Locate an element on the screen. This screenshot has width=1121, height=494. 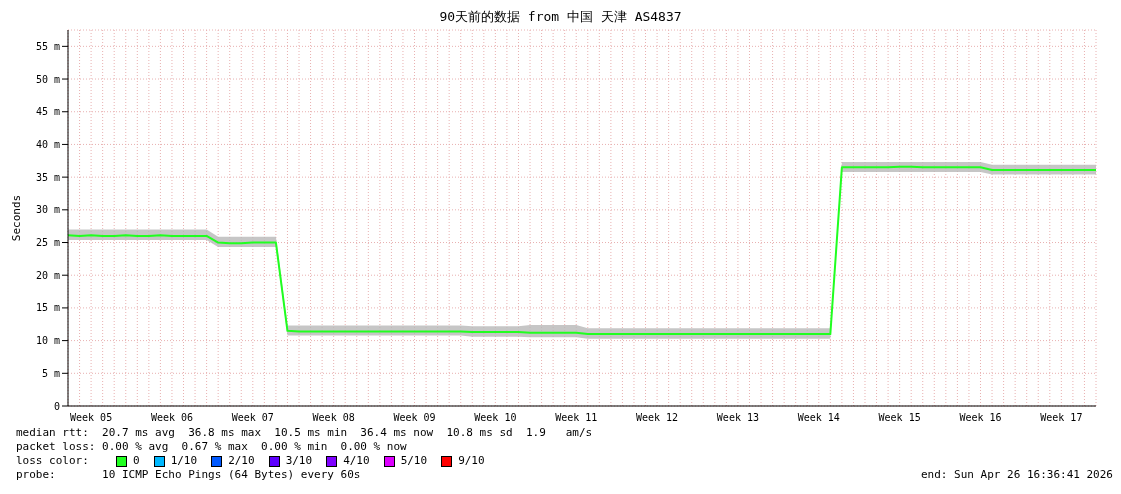
legend-label: 0 is located at coordinates (136, 461).